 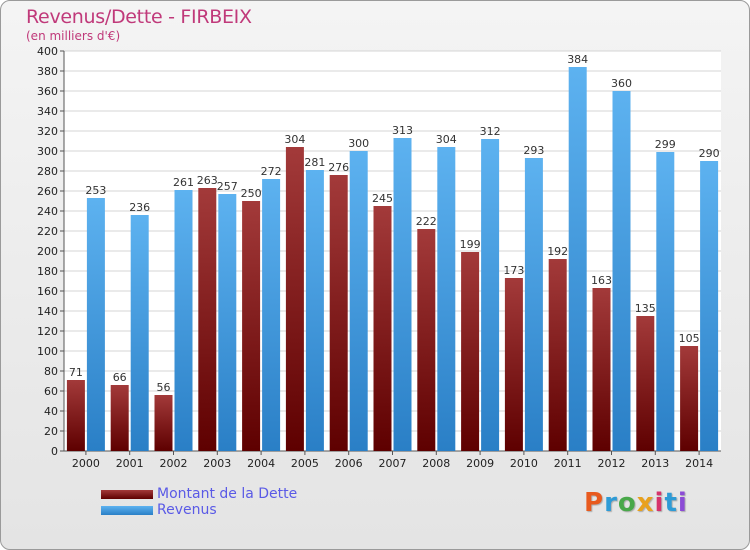 I want to click on x-tick-label: 2005, so click(x=305, y=463).